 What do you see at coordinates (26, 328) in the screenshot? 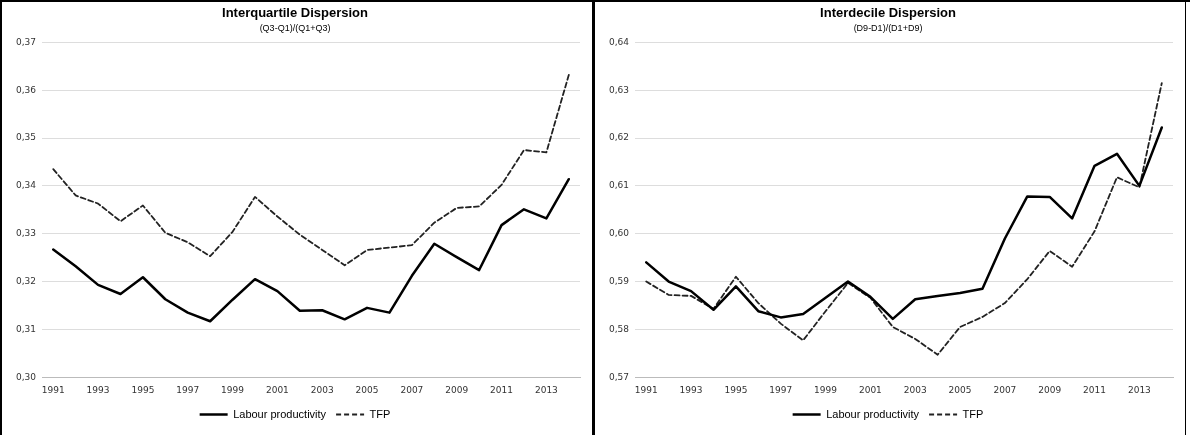
I see `y-tick-label: 0,31` at bounding box center [26, 328].